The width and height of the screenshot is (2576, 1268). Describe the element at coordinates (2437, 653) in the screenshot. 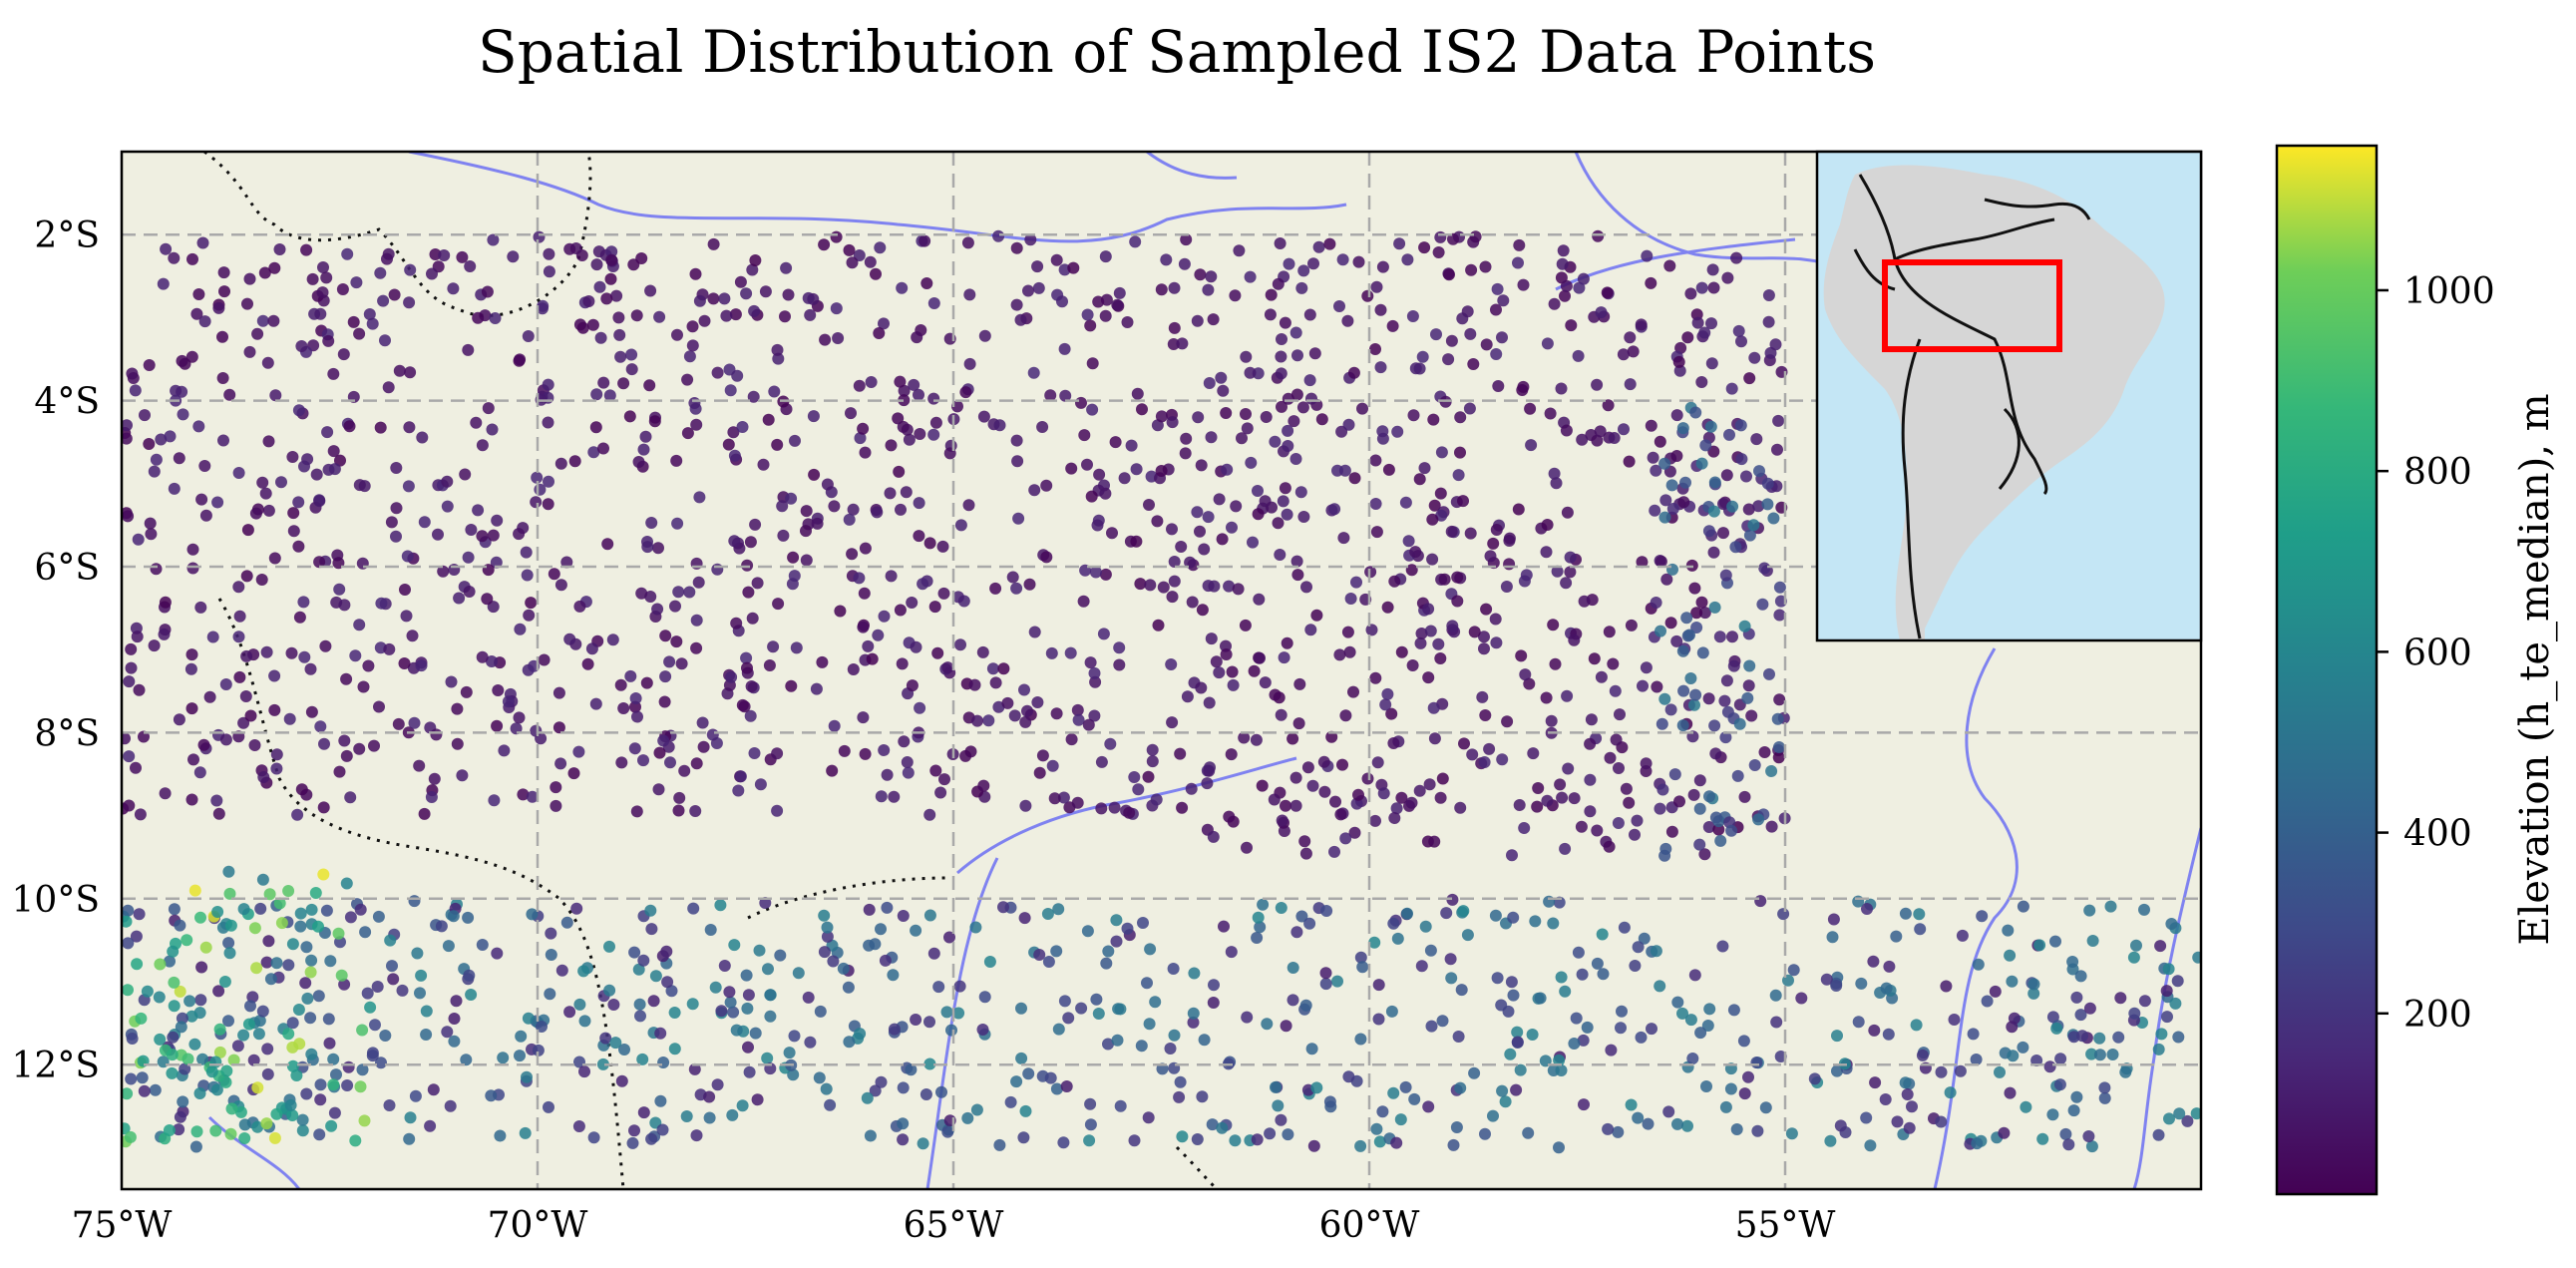

I see `colorbar-tick-label-2: 600` at that location.